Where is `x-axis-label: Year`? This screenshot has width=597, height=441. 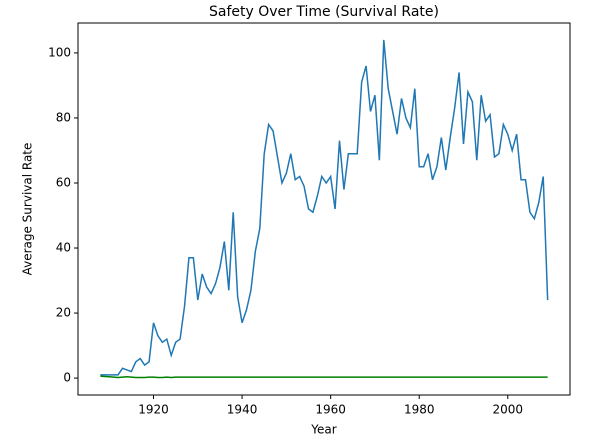 x-axis-label: Year is located at coordinates (323, 430).